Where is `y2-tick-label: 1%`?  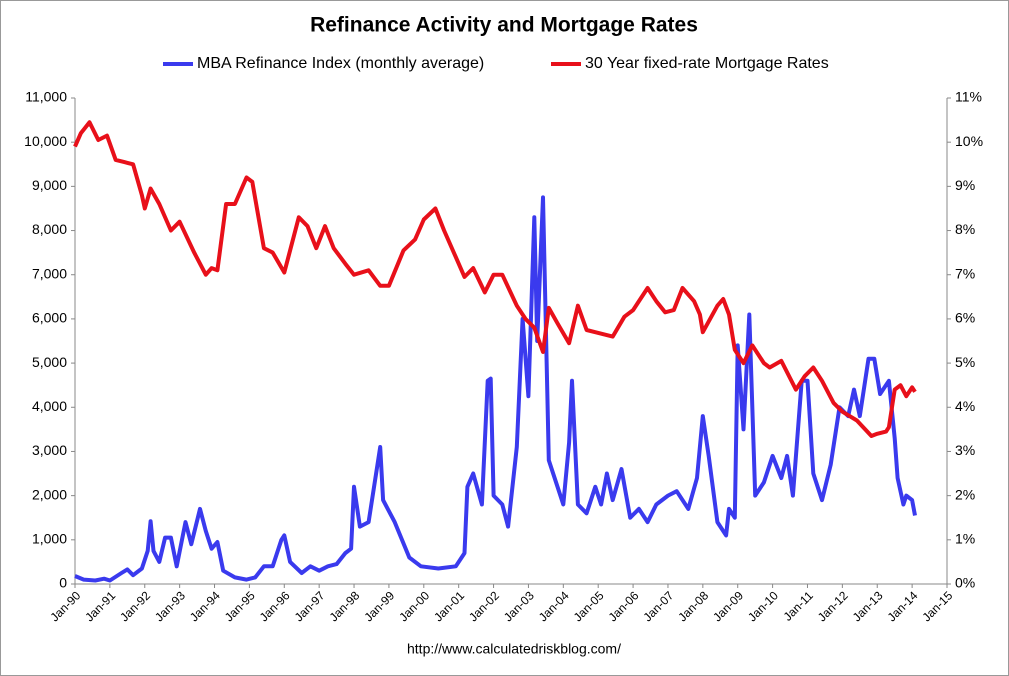 y2-tick-label: 1% is located at coordinates (965, 539).